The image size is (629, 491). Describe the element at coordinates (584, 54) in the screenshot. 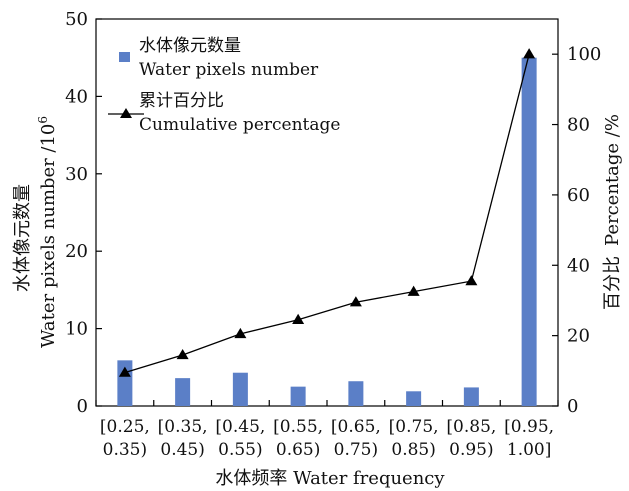

I see `right-tick-label: 100` at that location.